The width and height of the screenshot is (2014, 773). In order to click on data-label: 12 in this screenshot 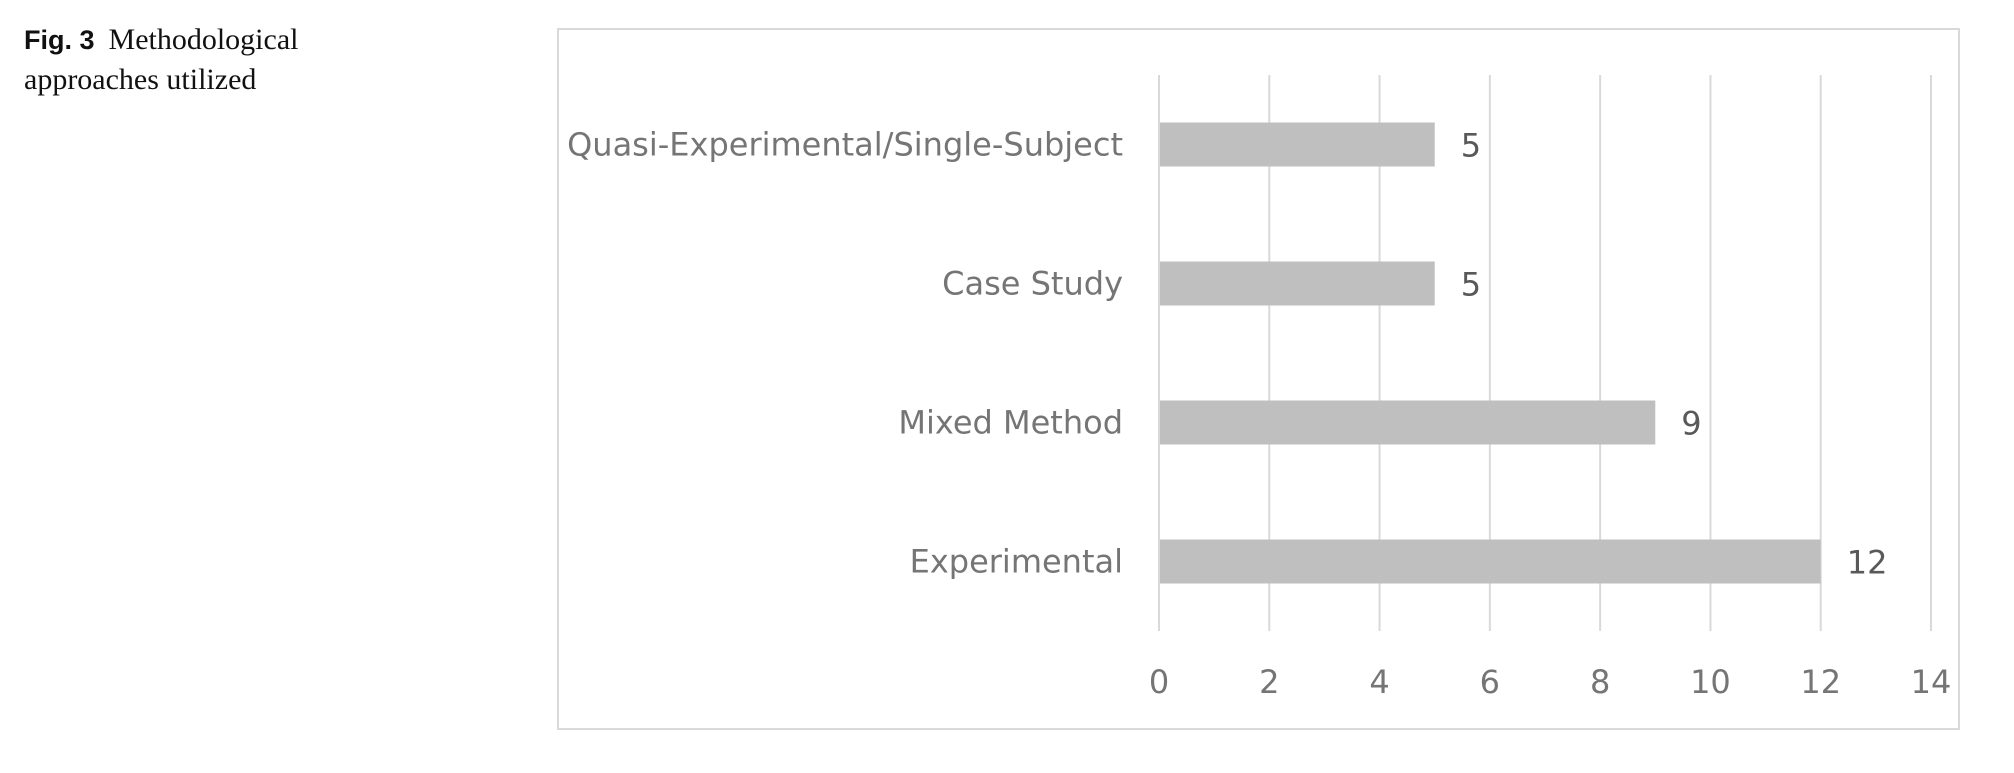, I will do `click(1867, 563)`.